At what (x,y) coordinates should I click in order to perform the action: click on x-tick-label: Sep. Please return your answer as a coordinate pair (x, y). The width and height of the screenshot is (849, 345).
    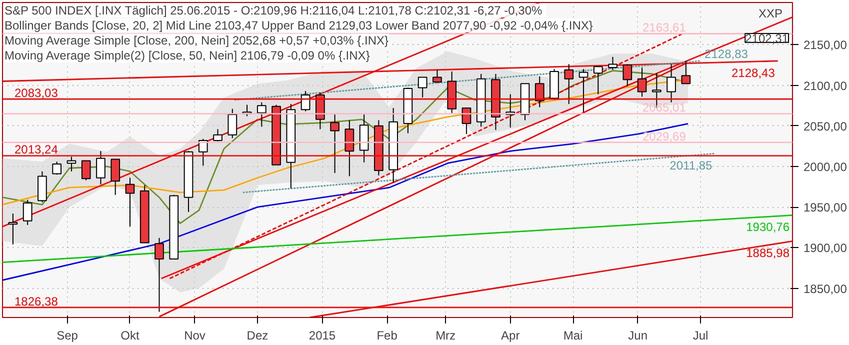
    Looking at the image, I should click on (67, 335).